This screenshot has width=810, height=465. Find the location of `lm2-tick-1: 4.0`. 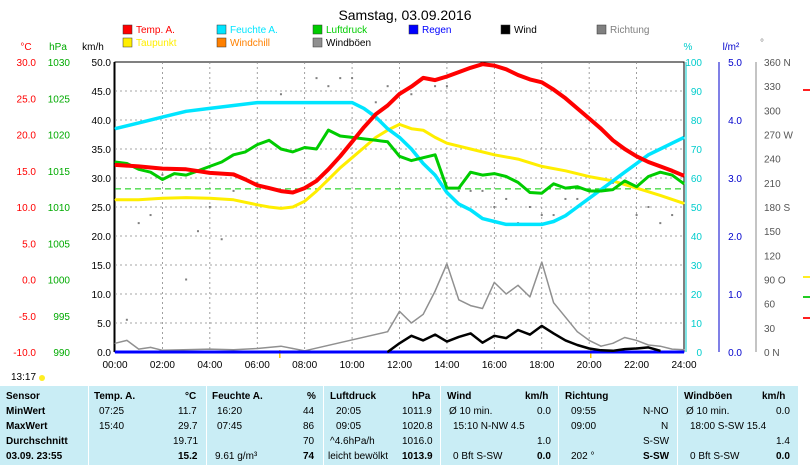

lm2-tick-1: 4.0 is located at coordinates (735, 121).